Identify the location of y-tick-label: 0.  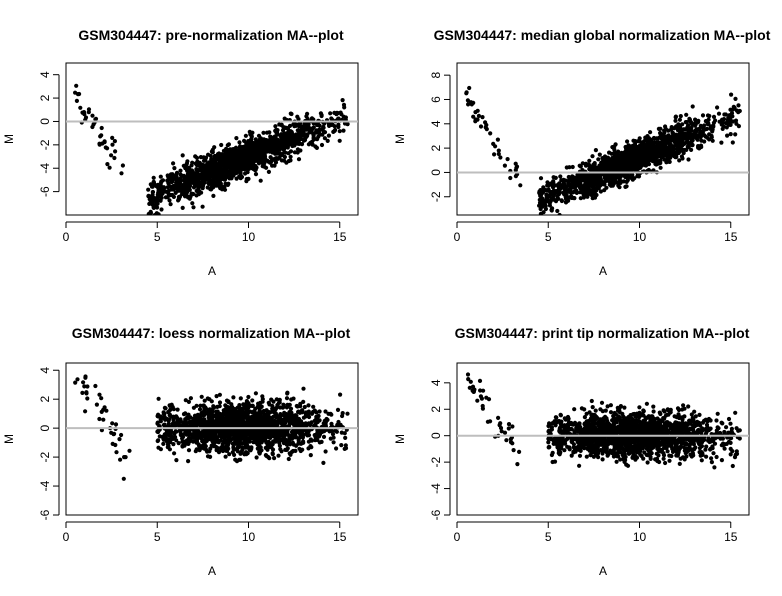
(436, 172).